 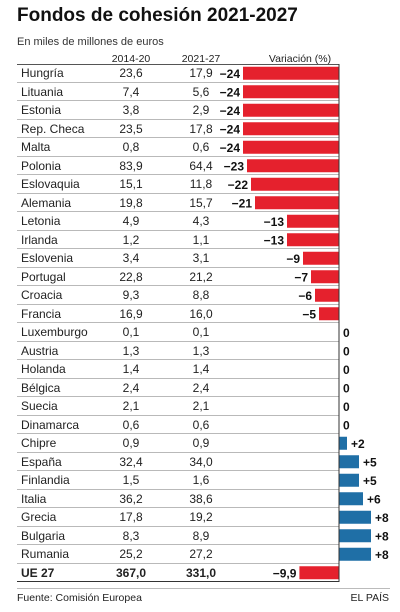 I want to click on country-name: Suecia, so click(x=39, y=406).